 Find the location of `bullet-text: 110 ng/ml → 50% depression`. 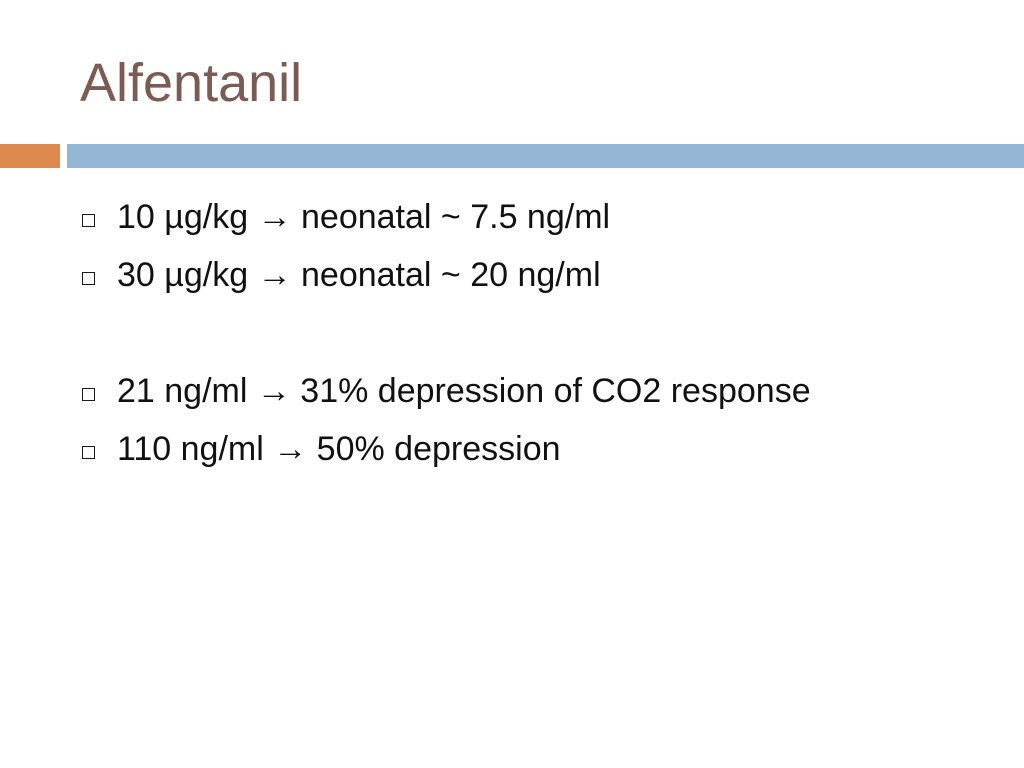

bullet-text: 110 ng/ml → 50% depression is located at coordinates (339, 448).